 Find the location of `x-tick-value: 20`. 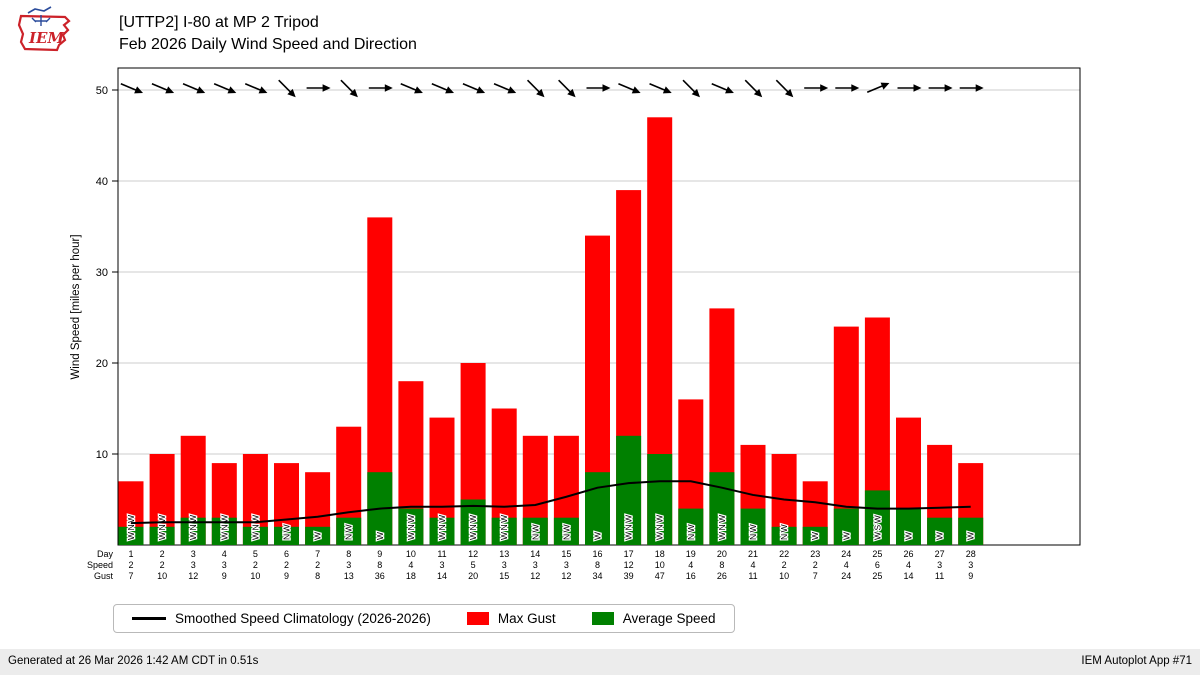

x-tick-value: 20 is located at coordinates (722, 554).